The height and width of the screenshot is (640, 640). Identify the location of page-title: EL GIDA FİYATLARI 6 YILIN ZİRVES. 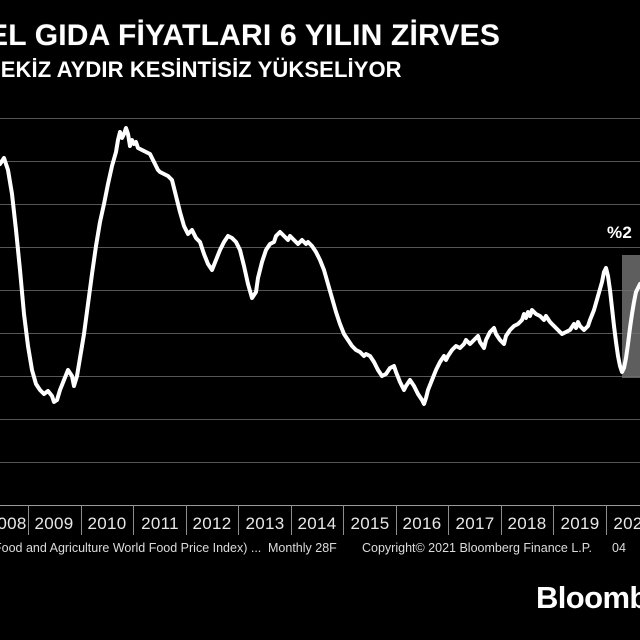
(250, 35).